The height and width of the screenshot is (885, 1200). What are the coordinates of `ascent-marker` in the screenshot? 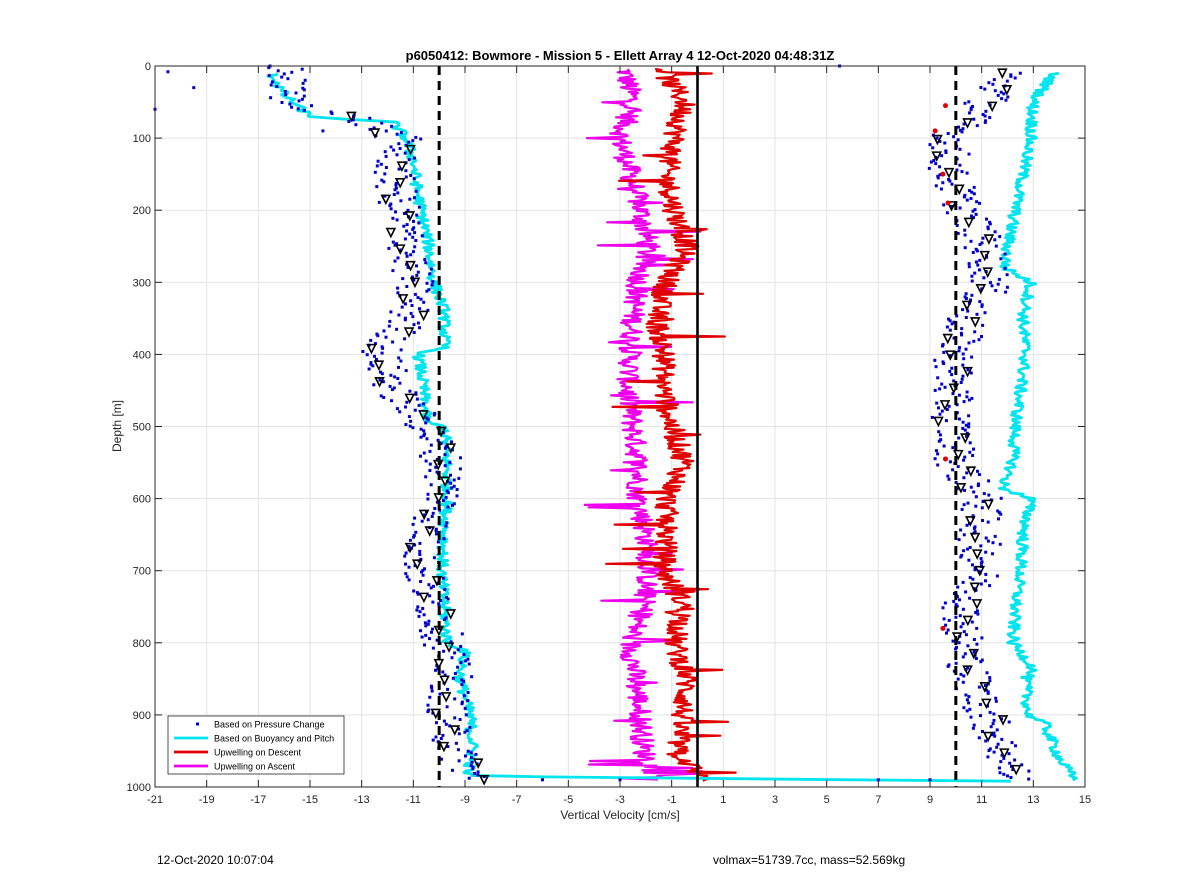 It's located at (985, 256).